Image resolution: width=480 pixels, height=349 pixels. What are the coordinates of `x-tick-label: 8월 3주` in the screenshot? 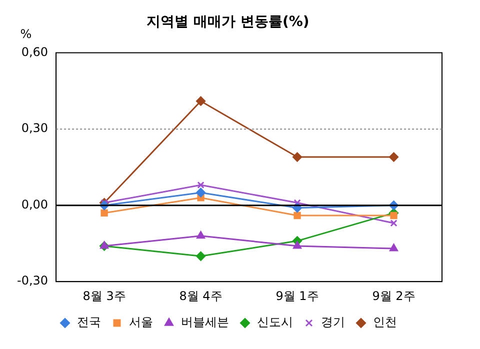 It's located at (104, 295).